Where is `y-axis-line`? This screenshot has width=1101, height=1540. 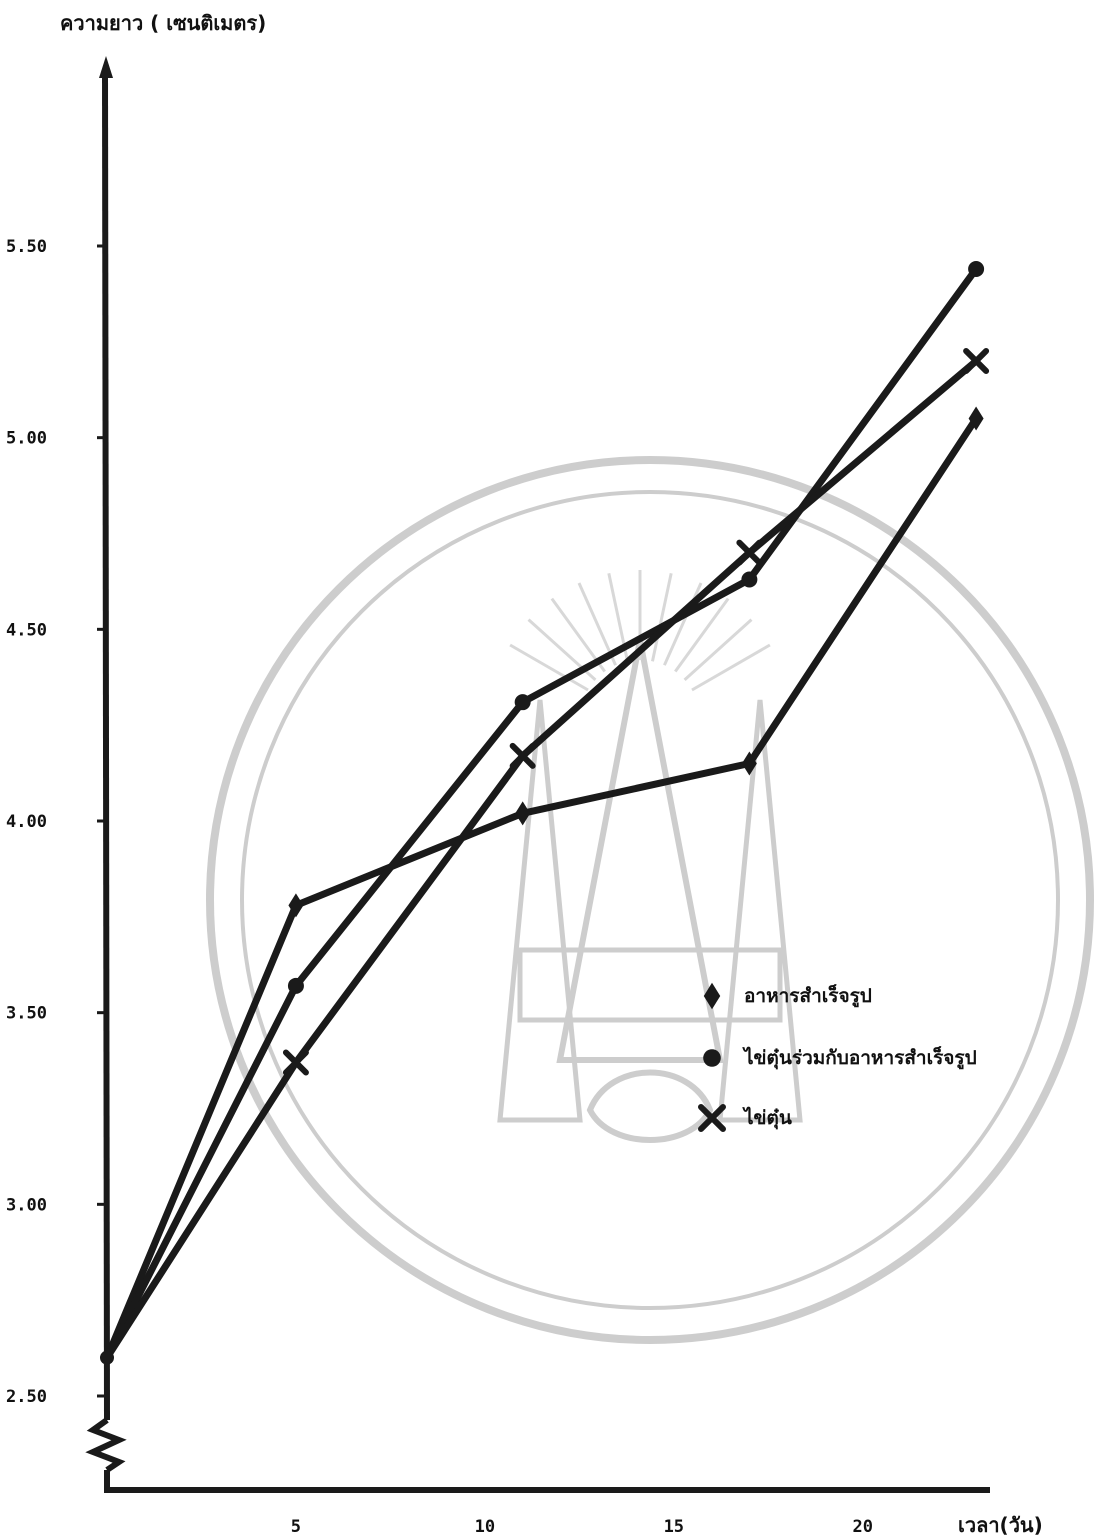
y-axis-line is located at coordinates (106, 746).